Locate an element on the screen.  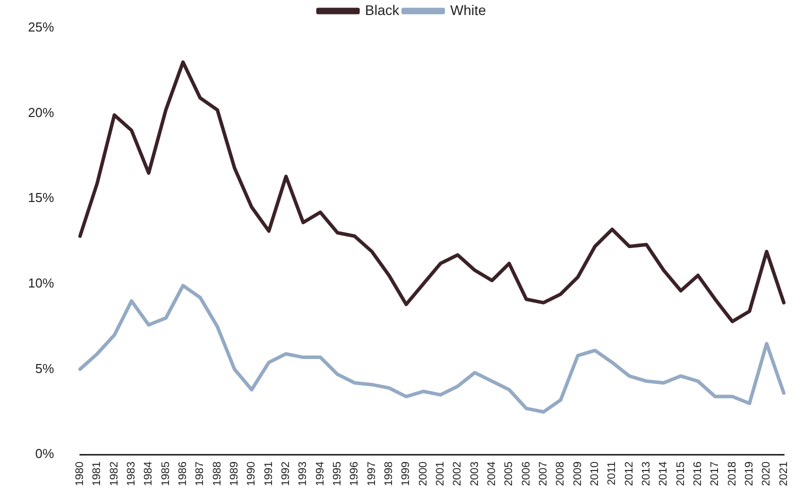
y-tick-label: 20% is located at coordinates (41, 112).